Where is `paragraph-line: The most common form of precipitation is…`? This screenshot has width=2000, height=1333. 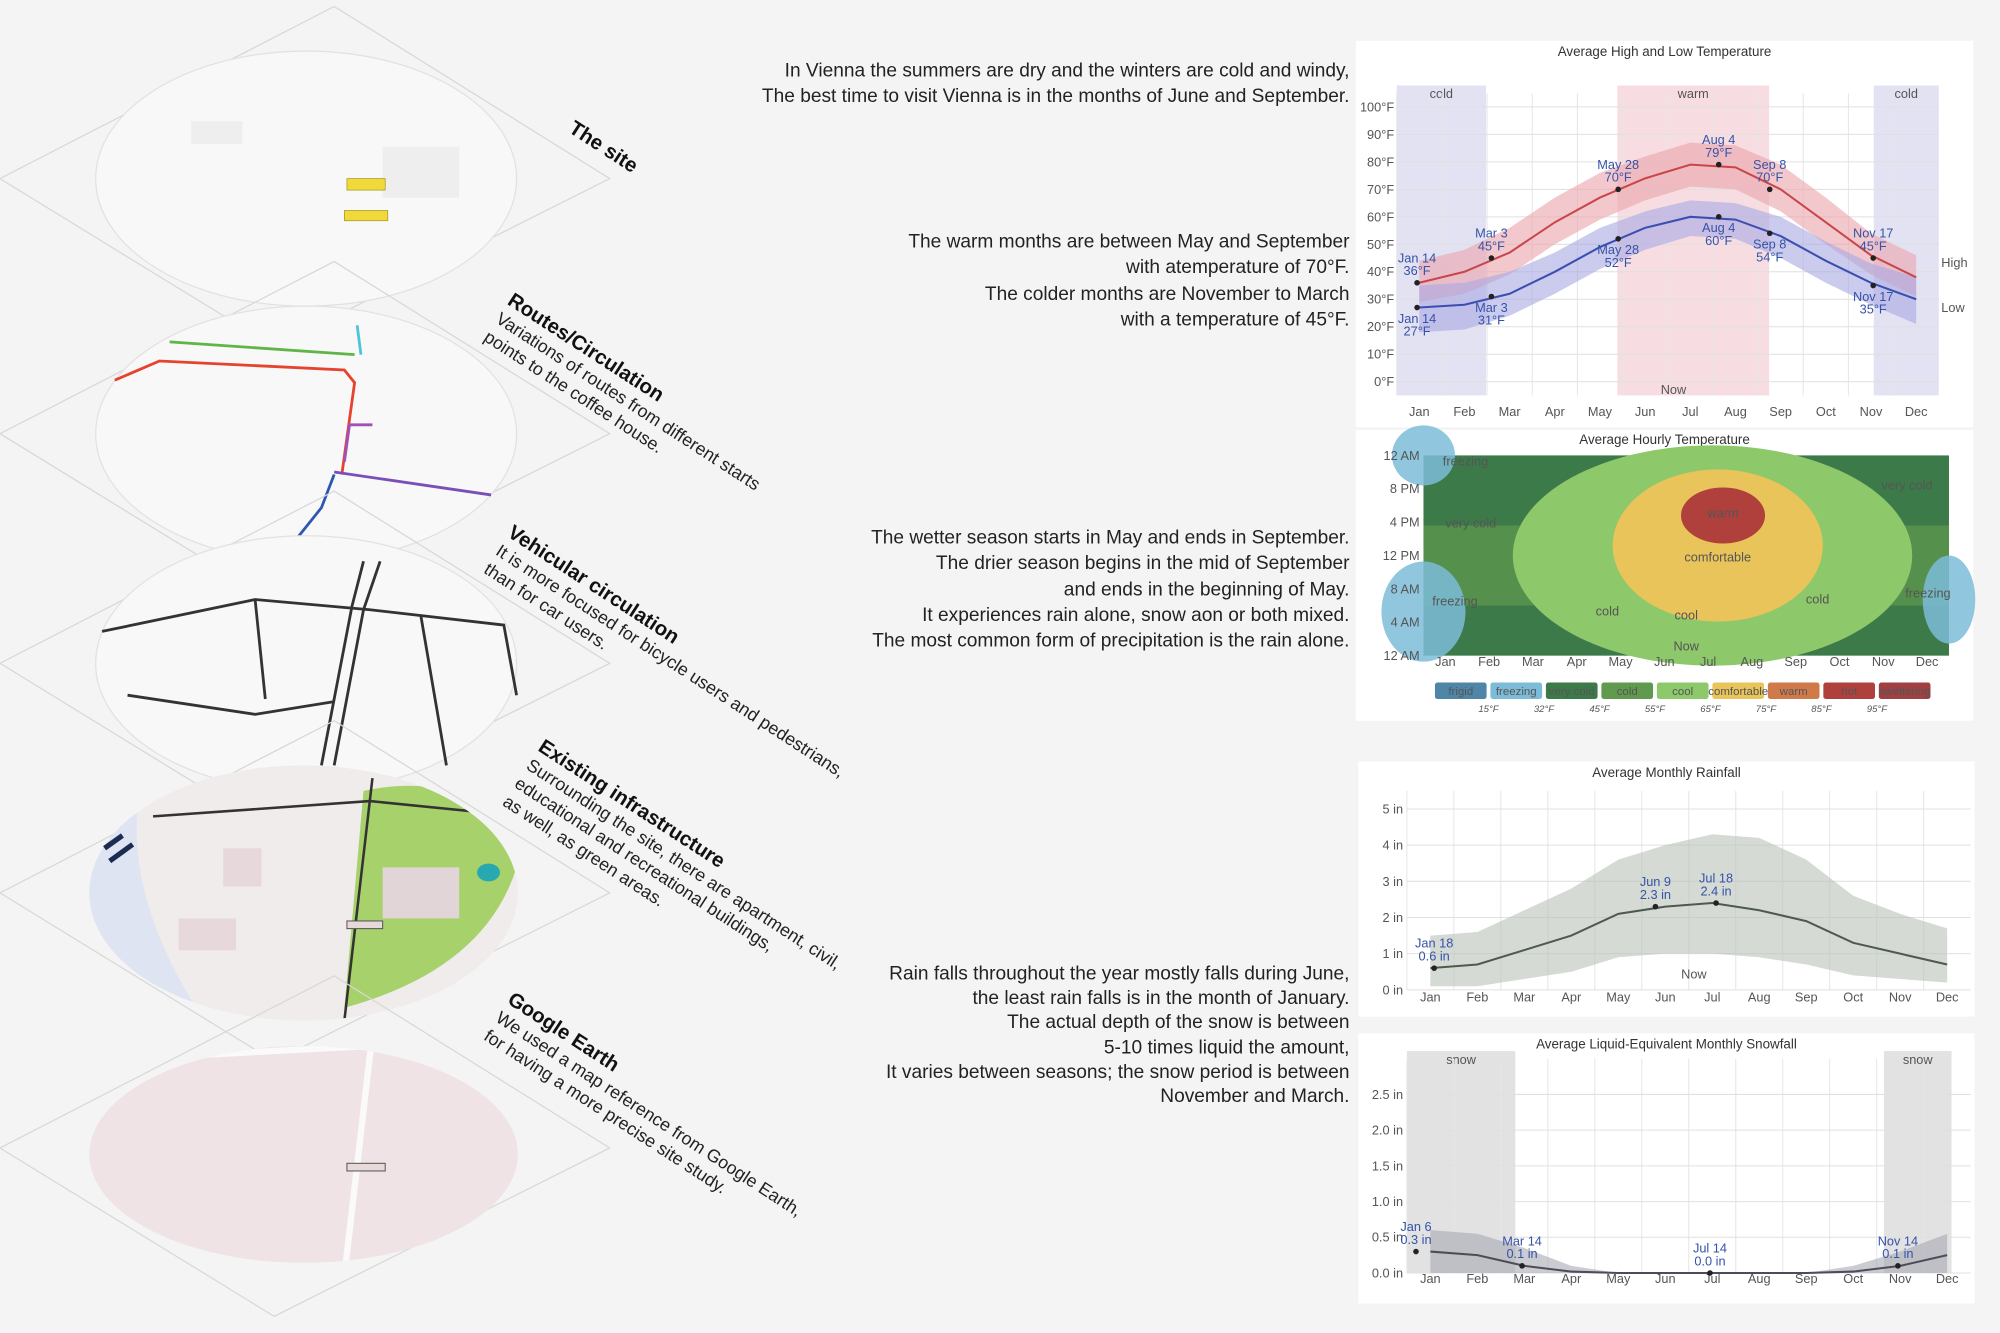 paragraph-line: The most common form of precipitation is… is located at coordinates (1110, 641).